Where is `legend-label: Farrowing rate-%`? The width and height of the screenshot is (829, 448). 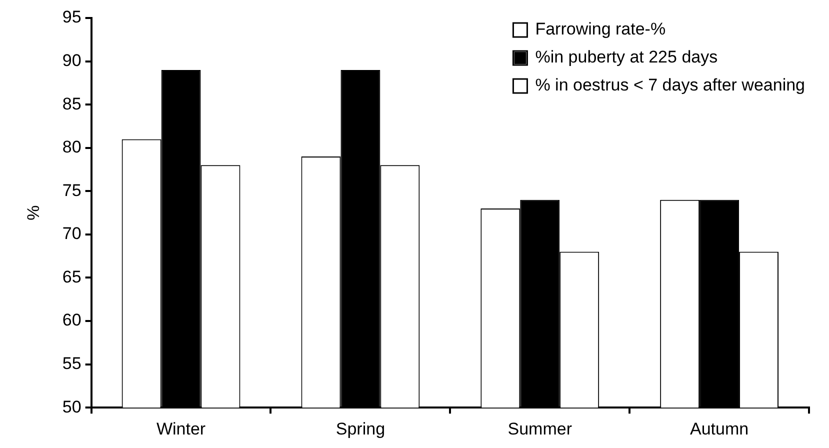
legend-label: Farrowing rate-% is located at coordinates (600, 29).